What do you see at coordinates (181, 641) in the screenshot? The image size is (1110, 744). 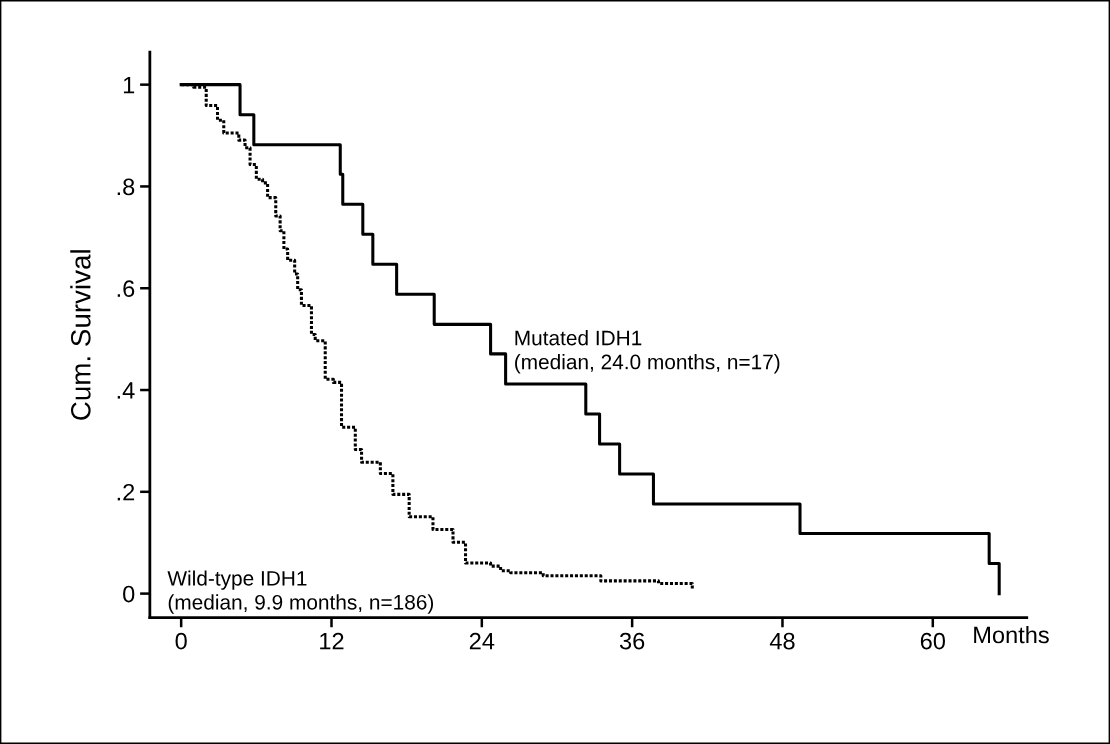 I see `x-tick-label: 0` at bounding box center [181, 641].